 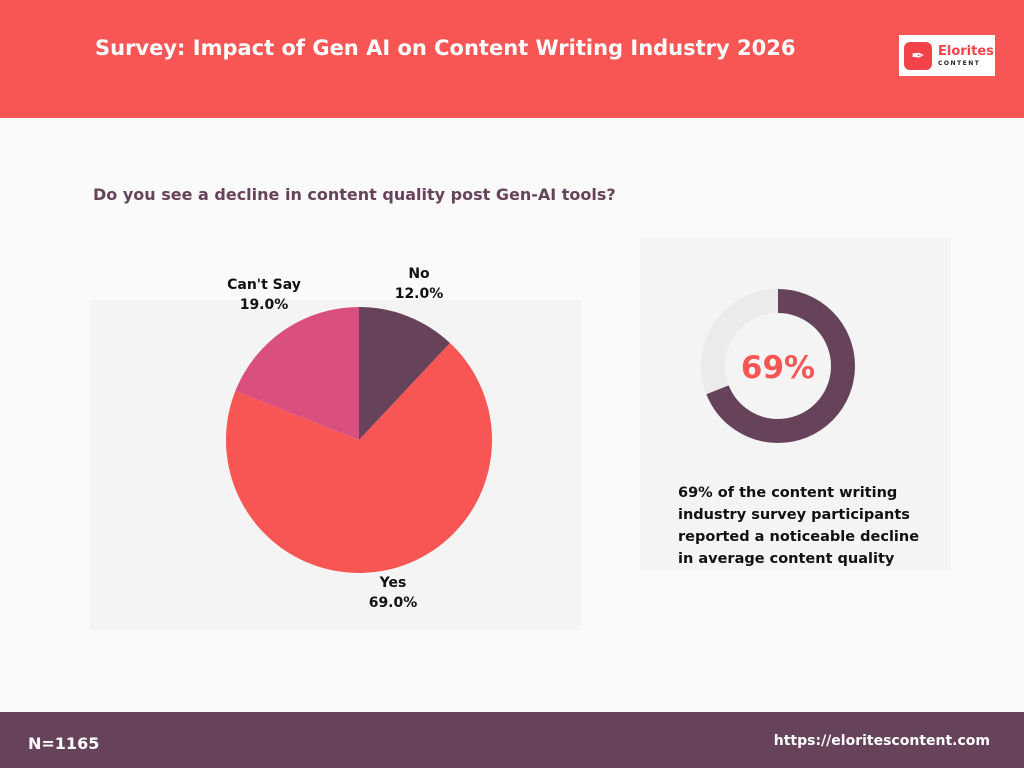 What do you see at coordinates (64, 743) in the screenshot?
I see `sample-size: N=1165` at bounding box center [64, 743].